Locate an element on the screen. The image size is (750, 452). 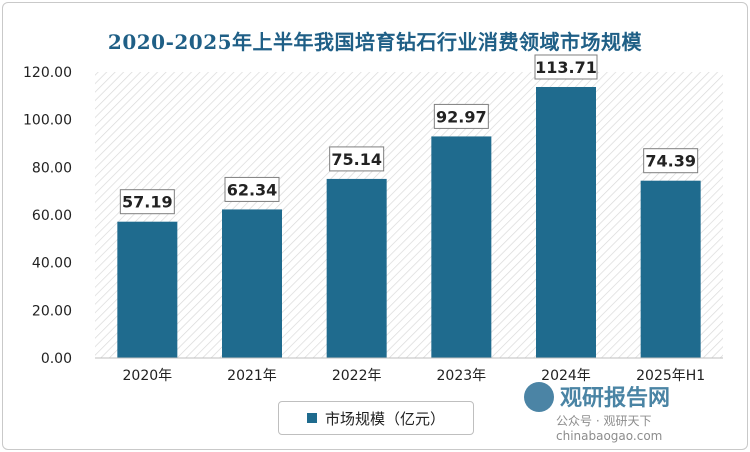
watermark-logo-icon is located at coordinates (539, 397).